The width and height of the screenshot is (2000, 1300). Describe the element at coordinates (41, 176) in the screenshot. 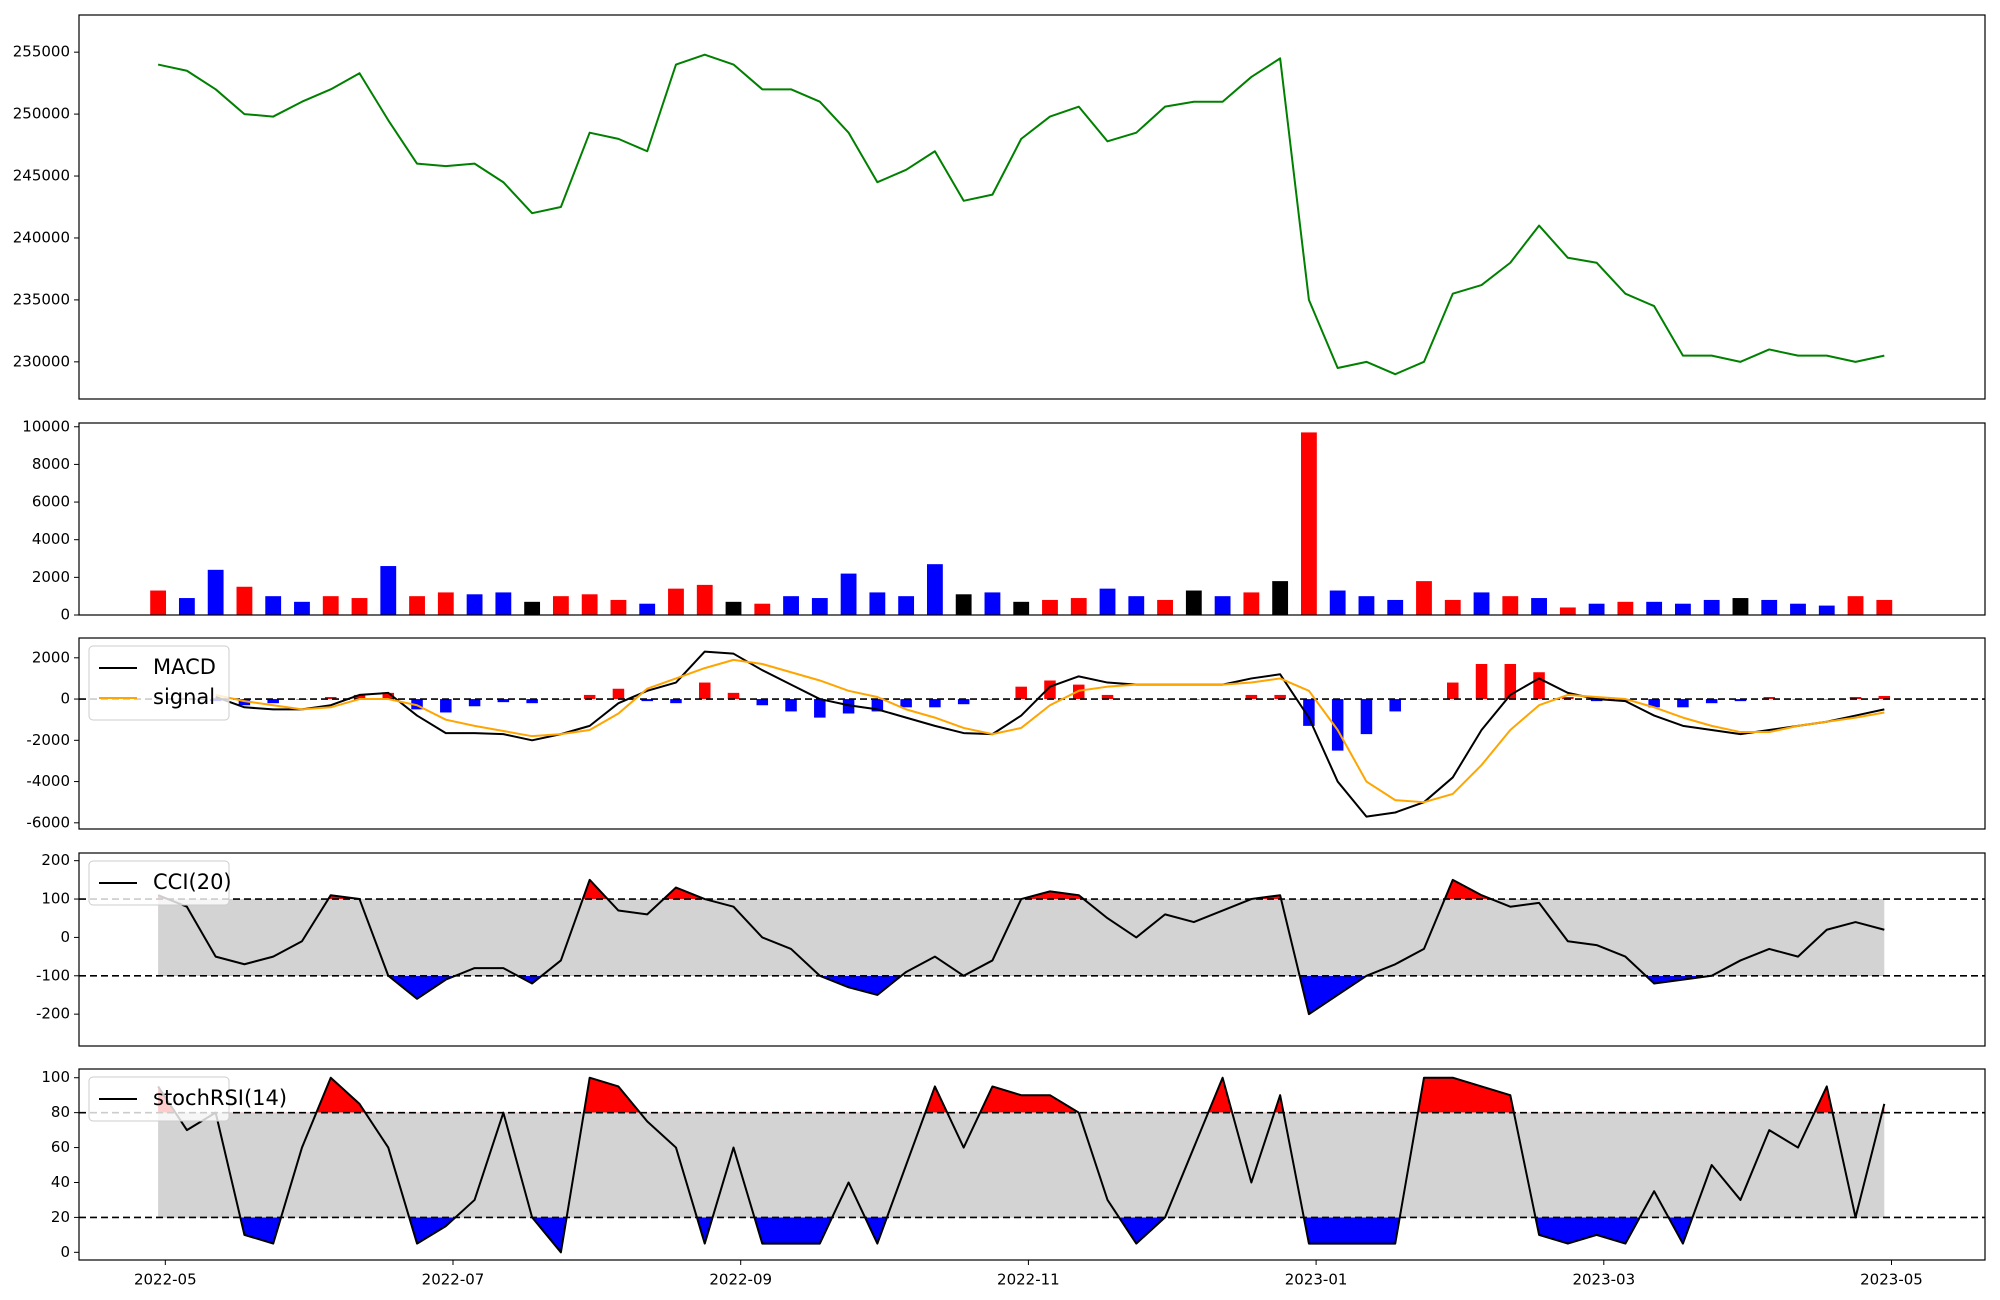

I see `y-tick-label: 245000` at that location.